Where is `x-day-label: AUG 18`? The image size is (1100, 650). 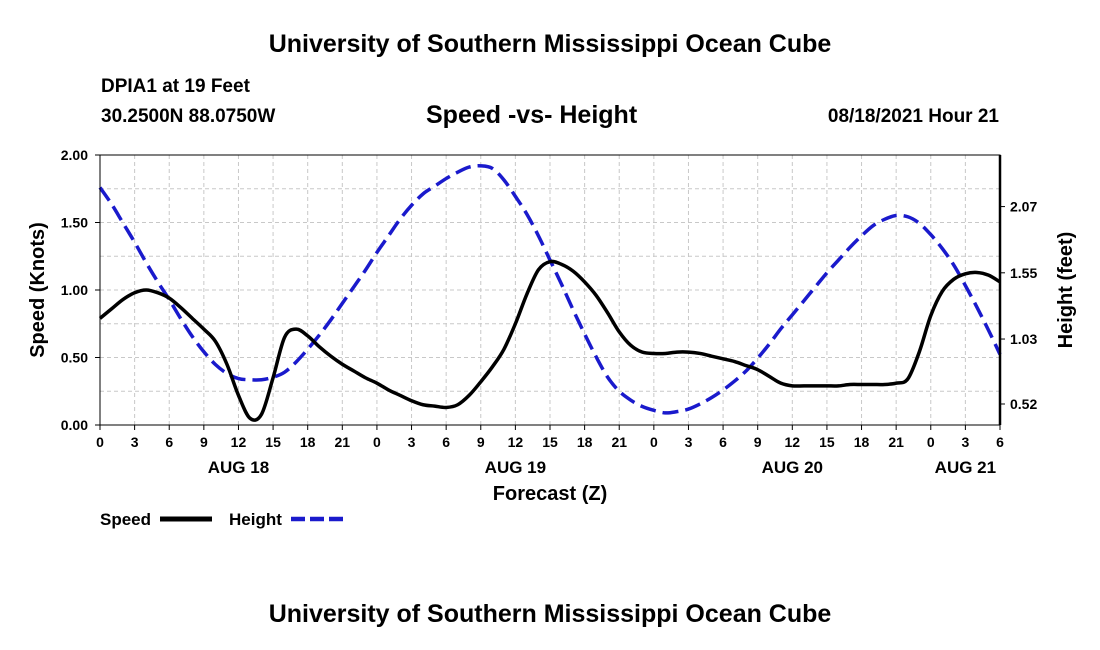 x-day-label: AUG 18 is located at coordinates (238, 467).